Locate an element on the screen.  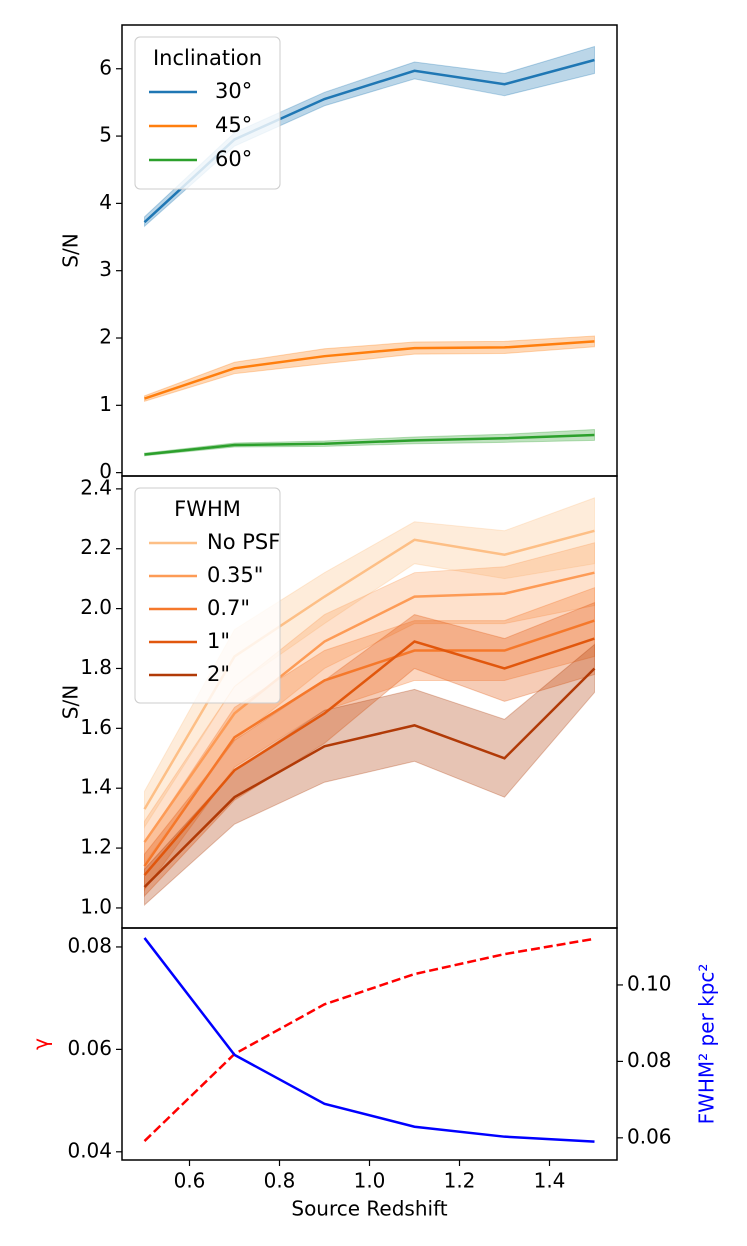
y-tick-label: 2.2 is located at coordinates (96, 547).